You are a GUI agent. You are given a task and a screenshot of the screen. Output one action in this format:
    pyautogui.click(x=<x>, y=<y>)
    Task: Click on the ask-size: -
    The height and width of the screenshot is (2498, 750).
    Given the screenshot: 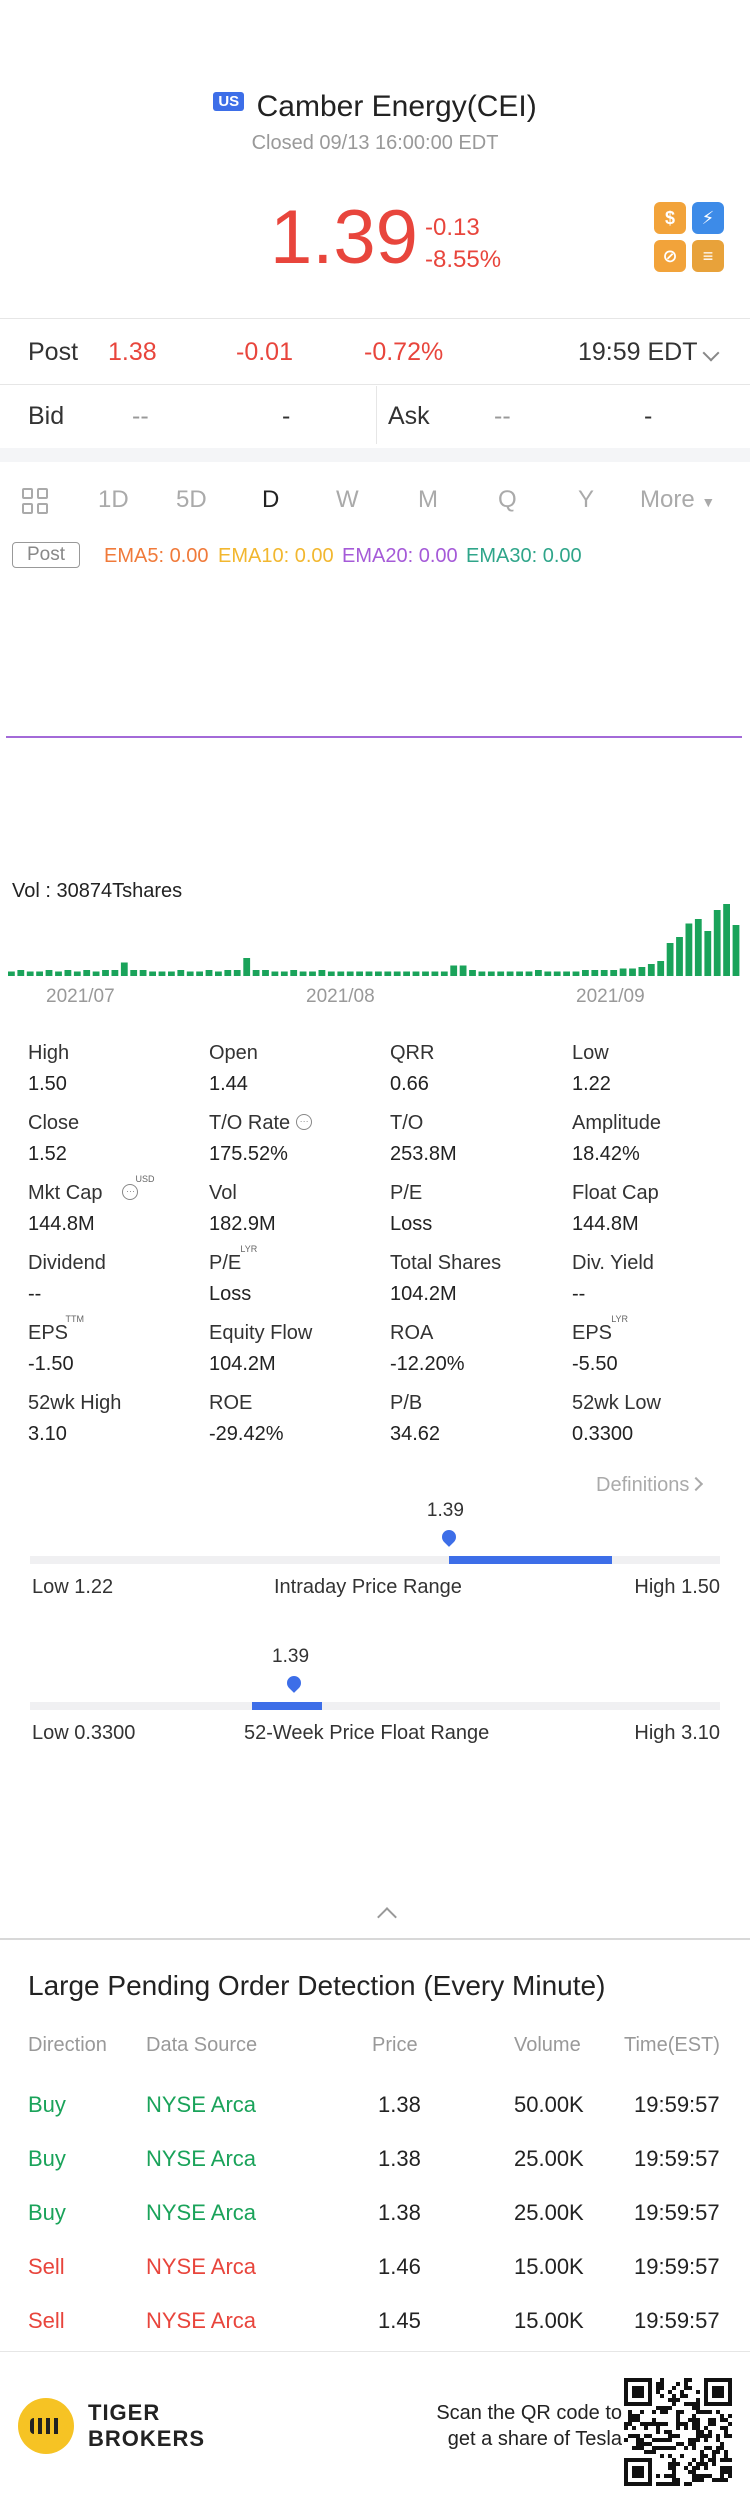 What is the action you would take?
    pyautogui.click(x=648, y=416)
    